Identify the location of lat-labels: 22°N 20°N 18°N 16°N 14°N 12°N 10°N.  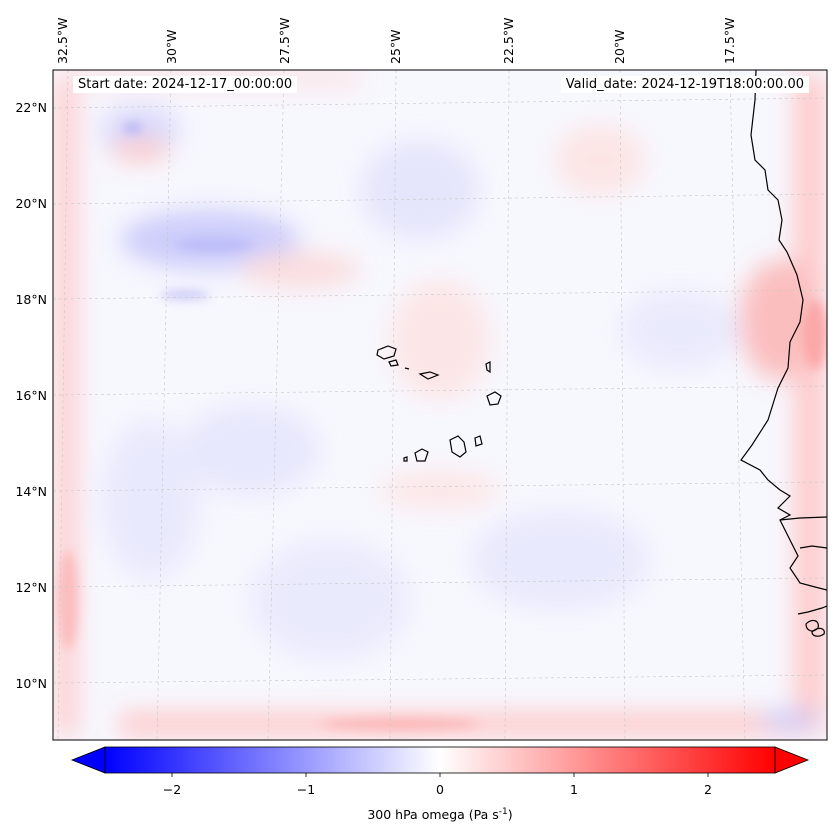
(31, 395).